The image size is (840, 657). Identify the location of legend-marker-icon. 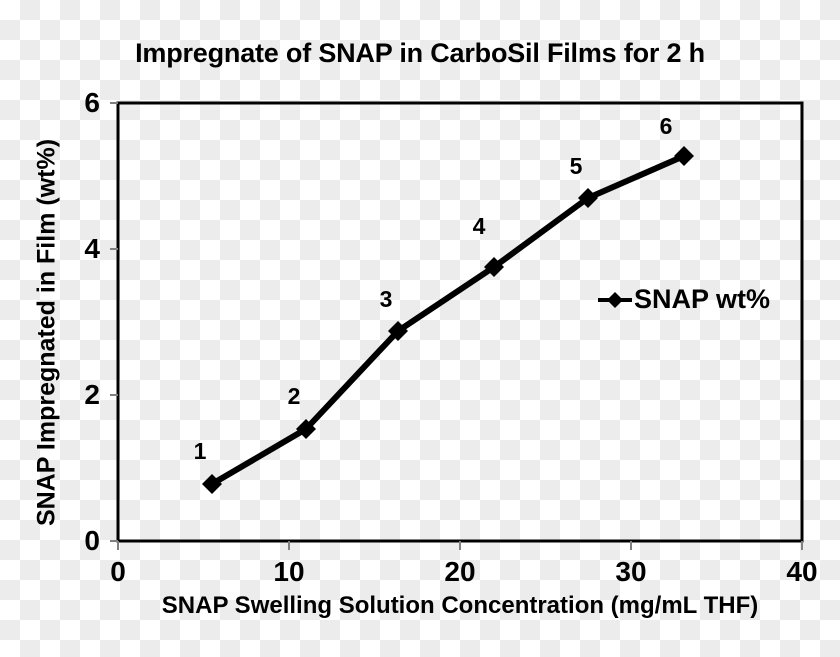
(615, 299).